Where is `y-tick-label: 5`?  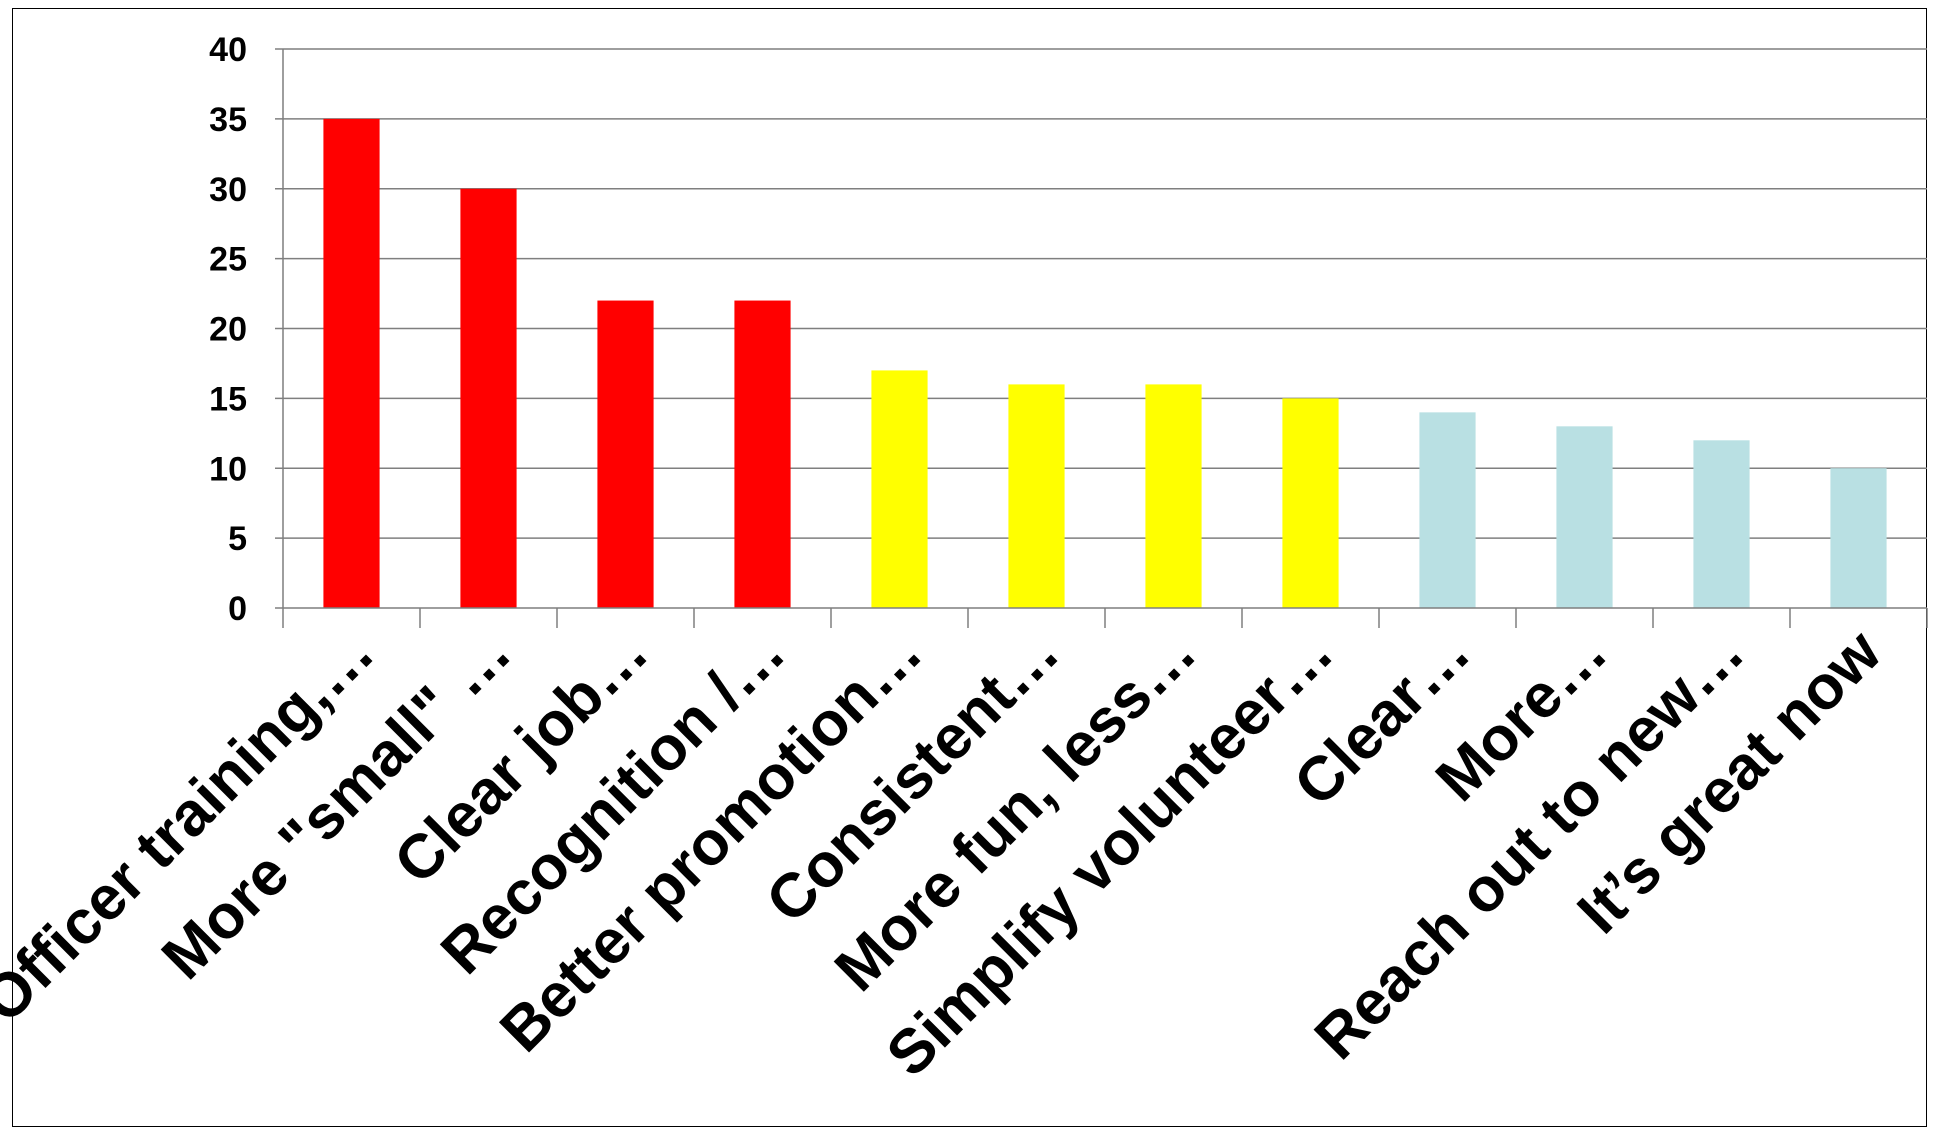 y-tick-label: 5 is located at coordinates (237, 539).